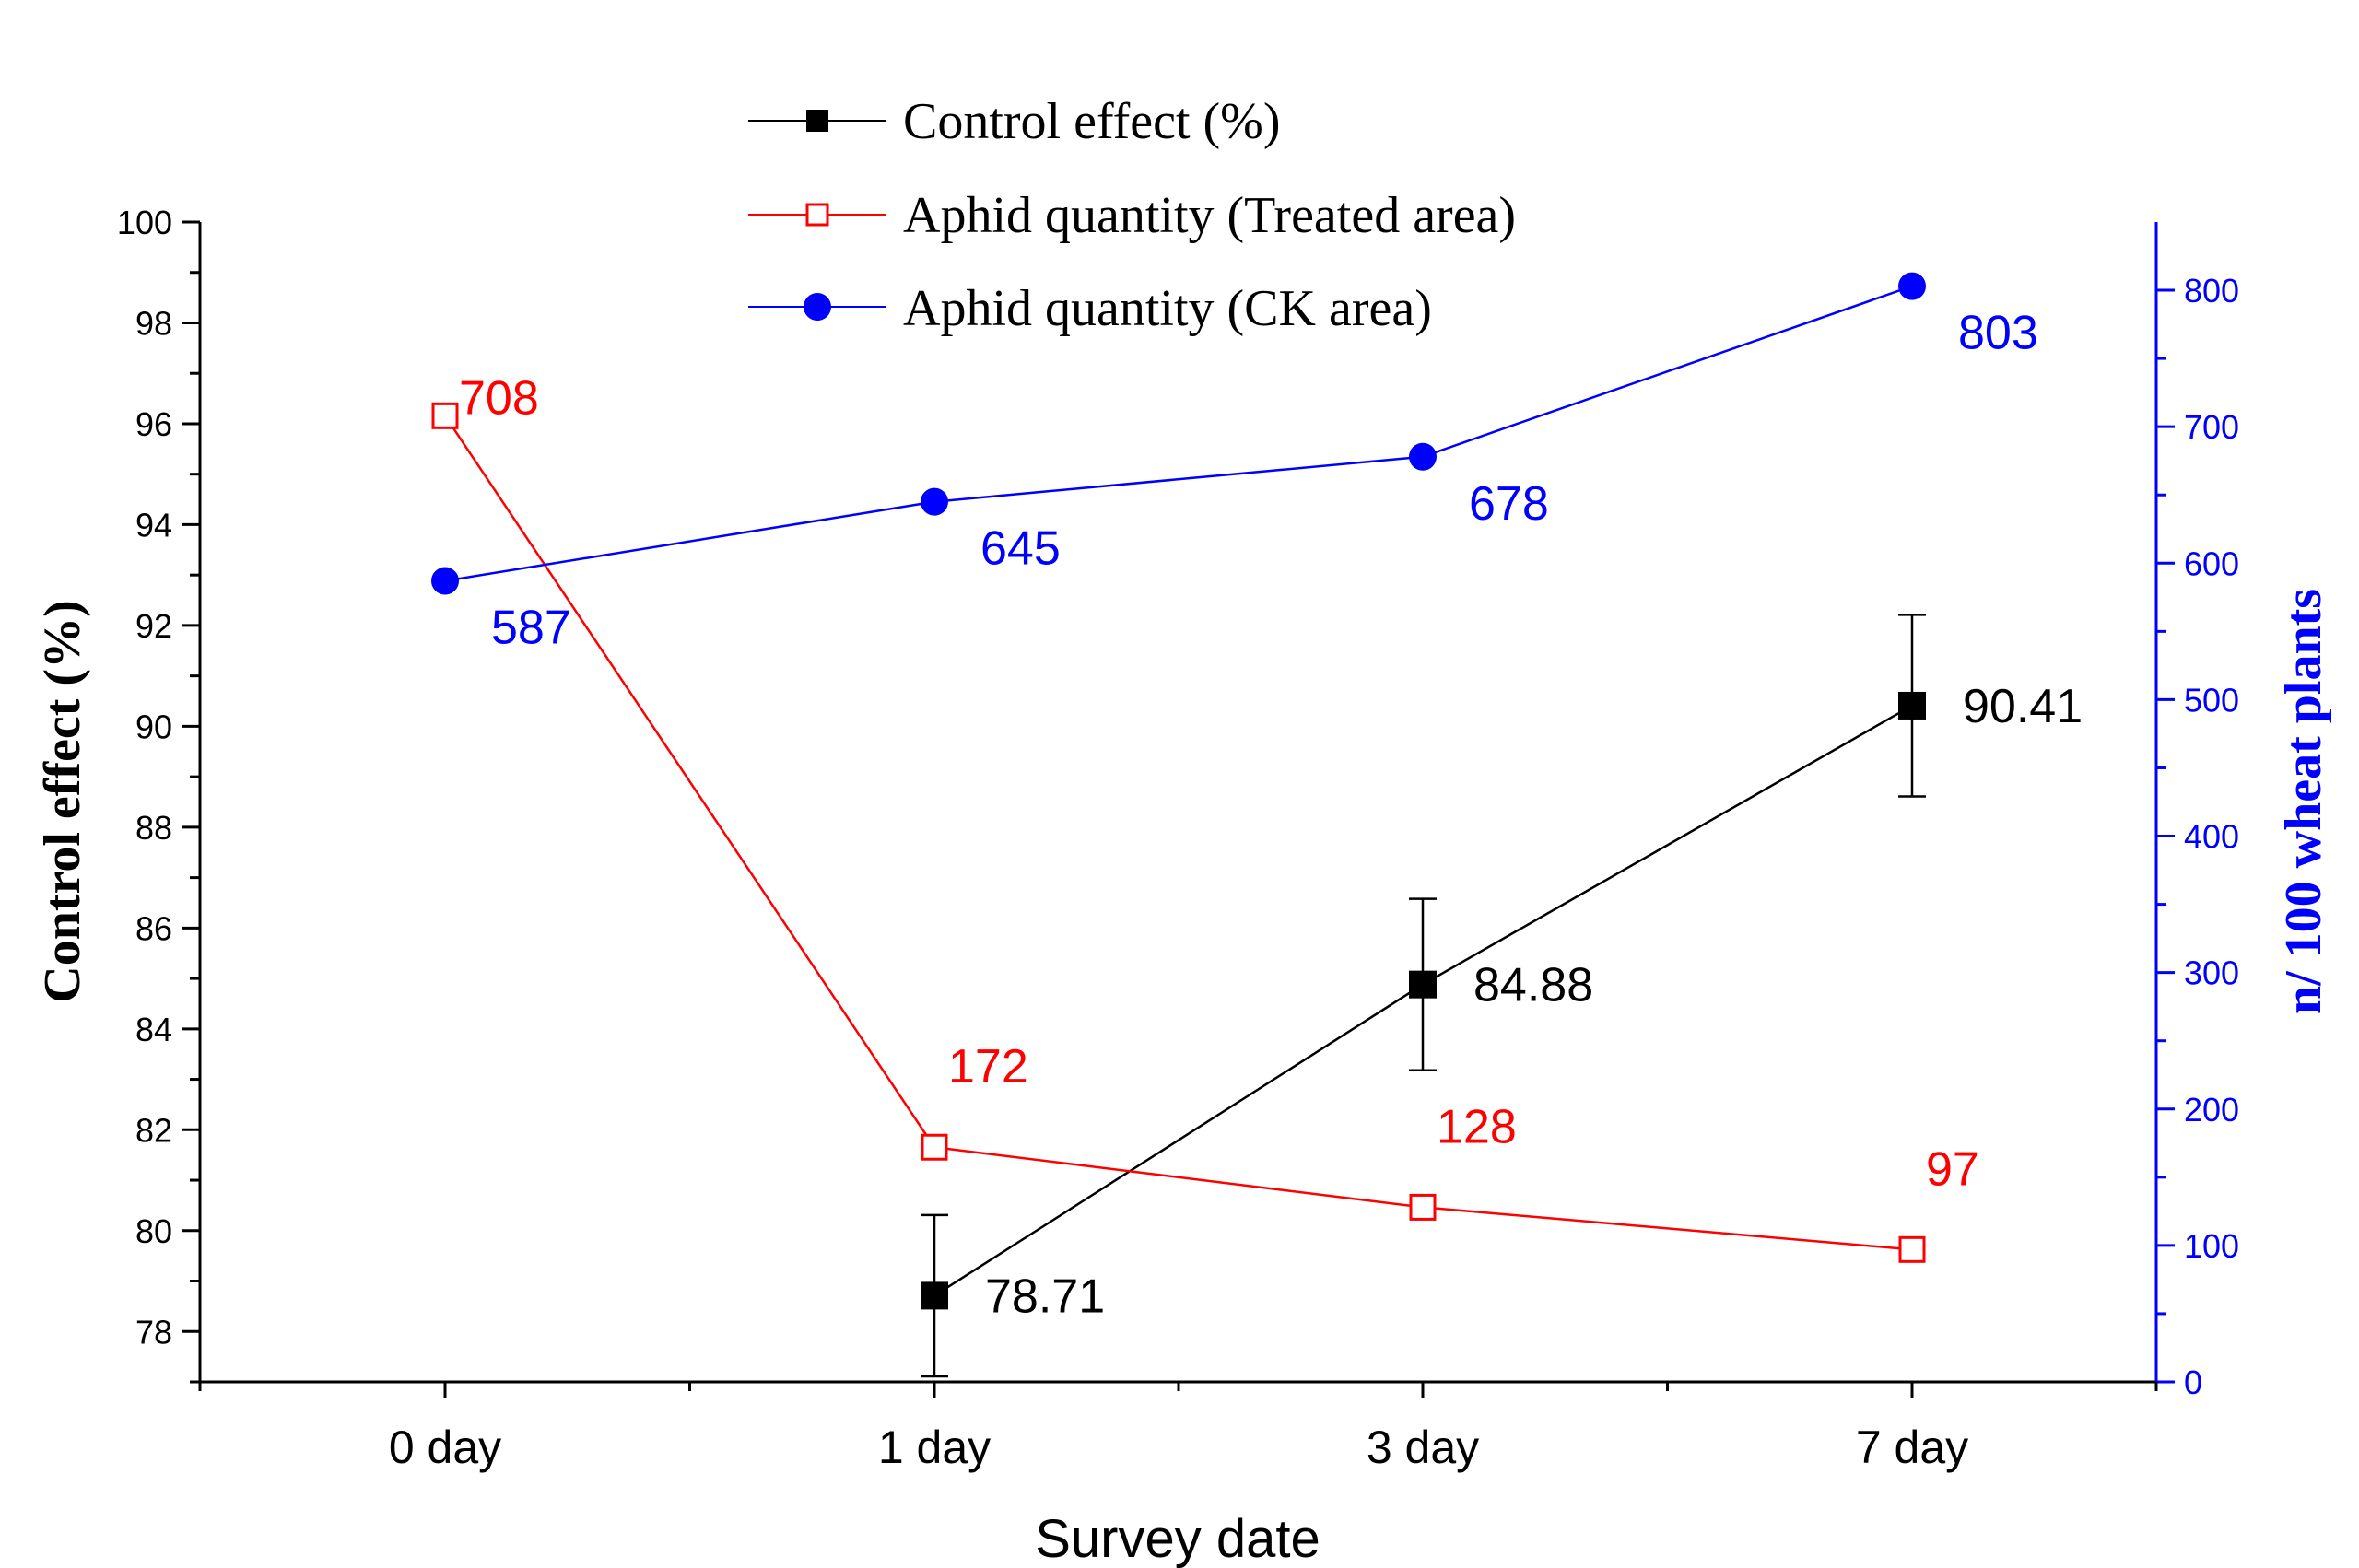  Describe the element at coordinates (2211, 700) in the screenshot. I see `y2-tick-label-500: 500` at that location.